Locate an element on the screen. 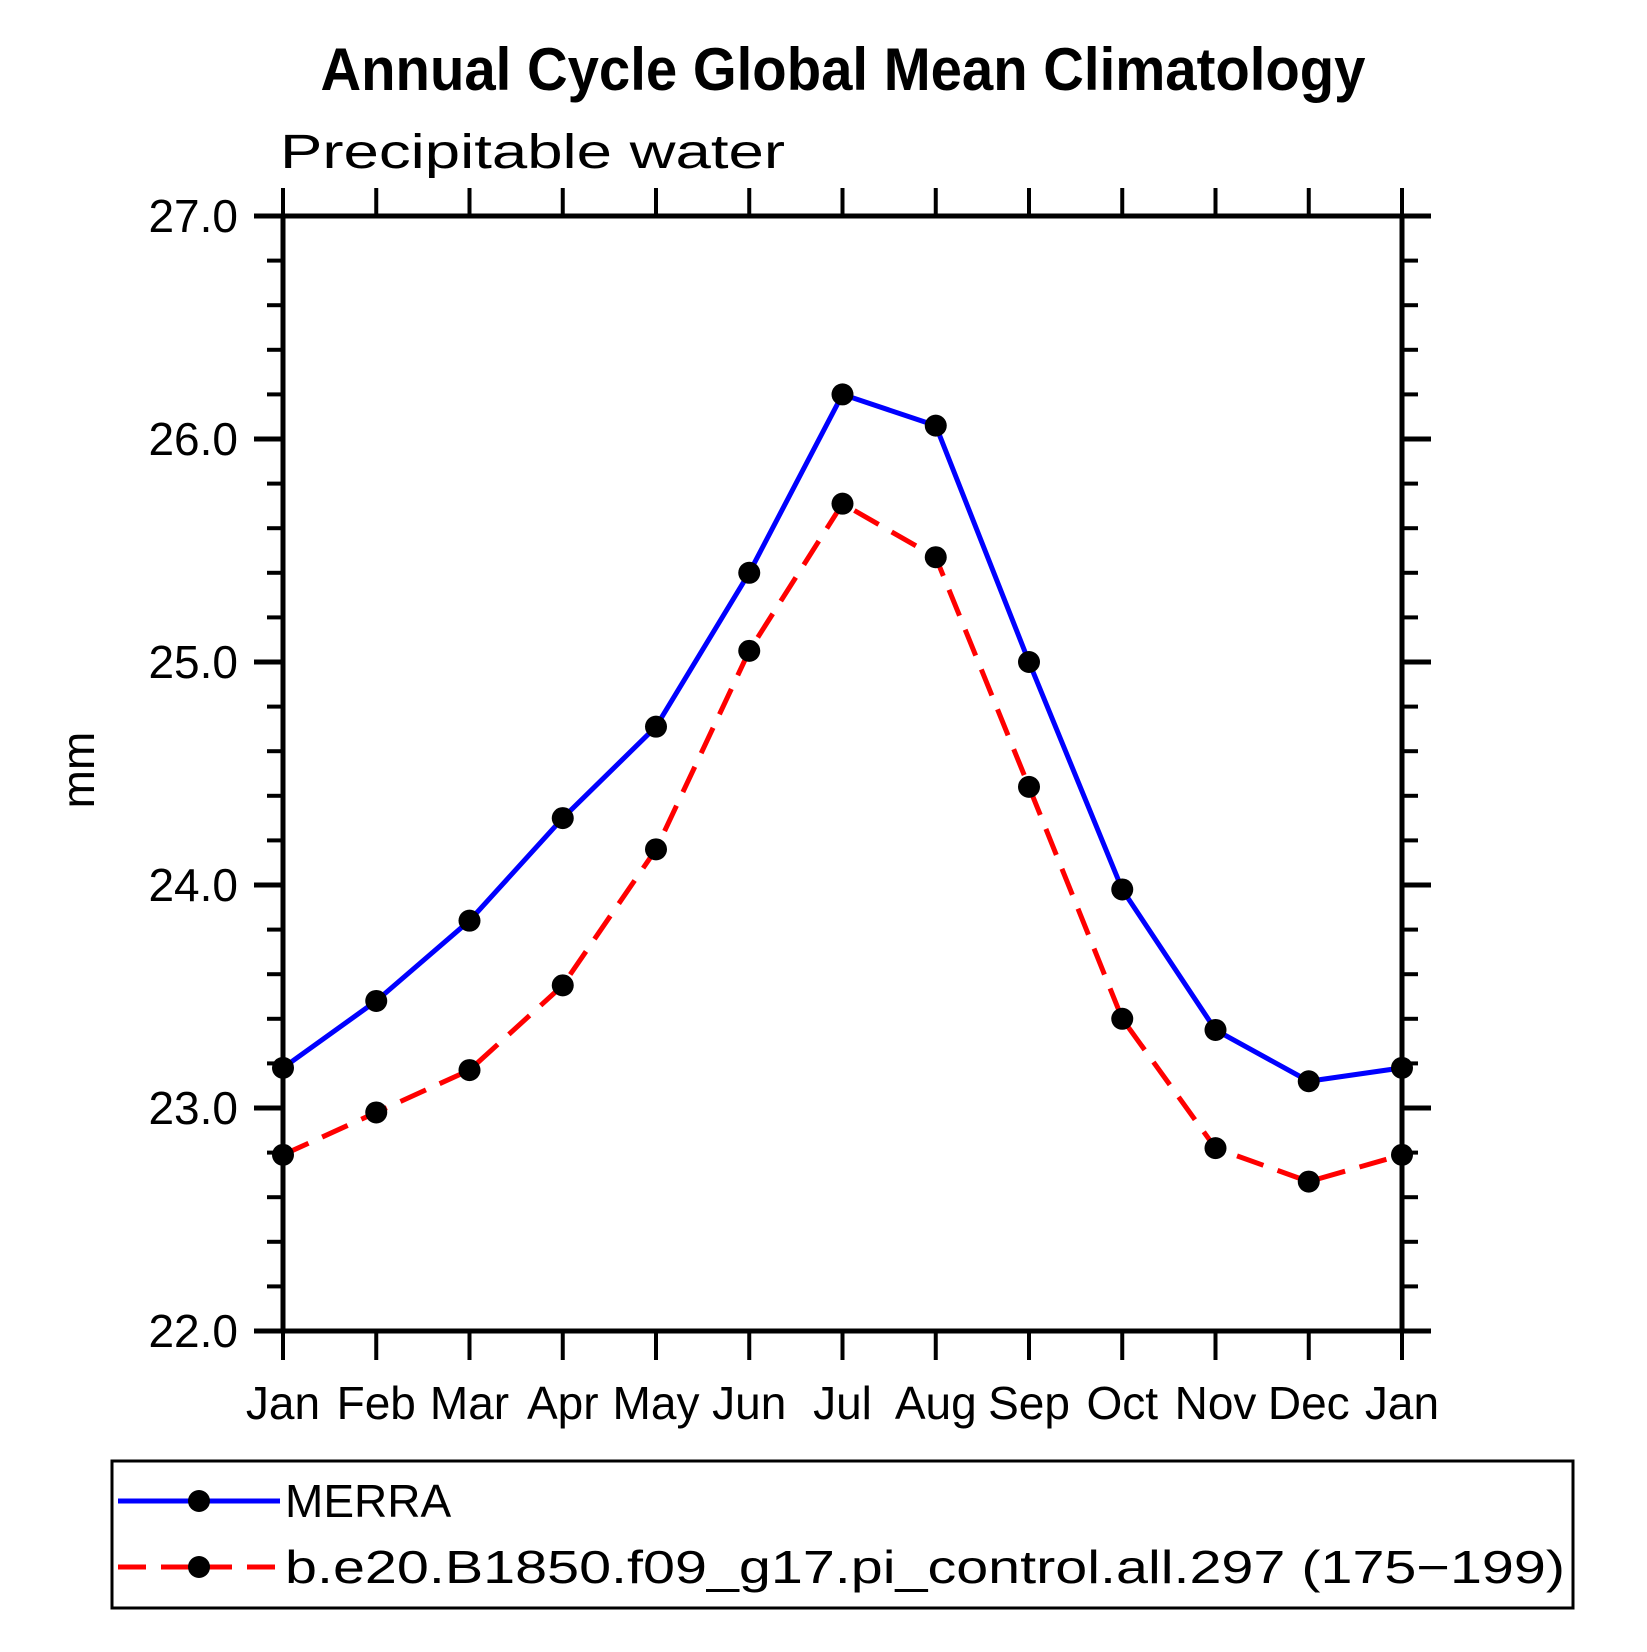 The width and height of the screenshot is (1647, 1652). x-tick-label: Sep is located at coordinates (1029, 1403).